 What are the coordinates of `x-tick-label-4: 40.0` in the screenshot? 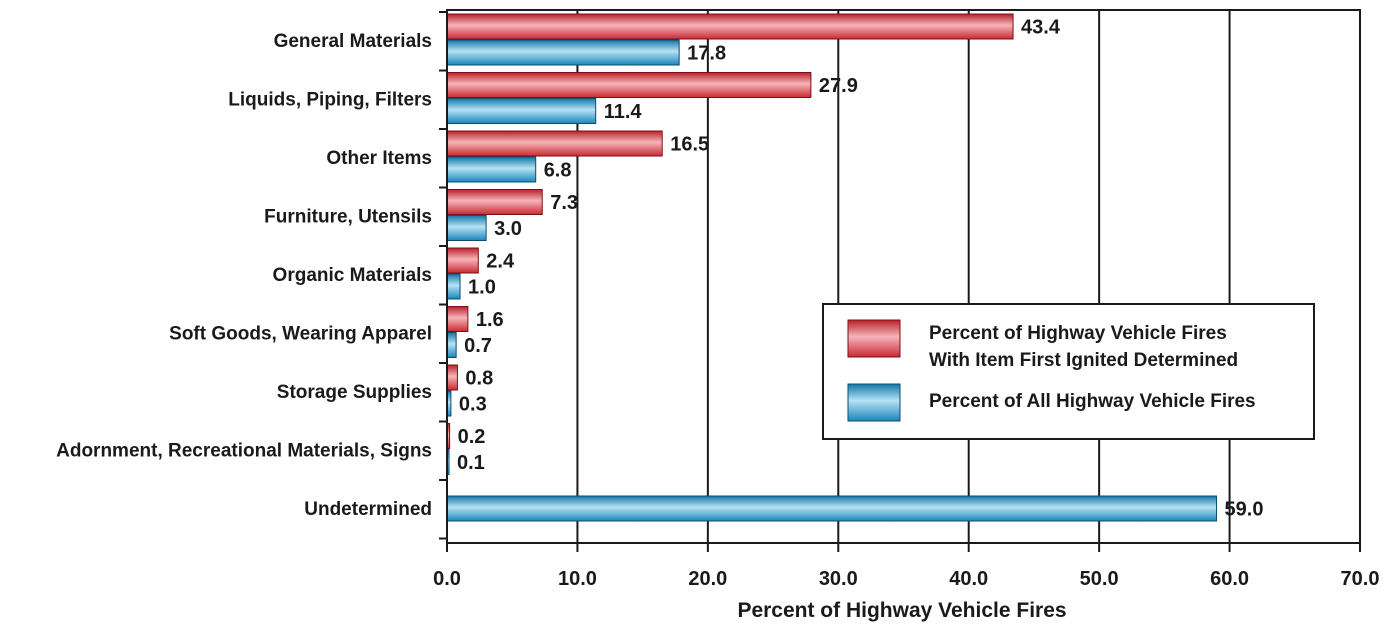 It's located at (968, 579).